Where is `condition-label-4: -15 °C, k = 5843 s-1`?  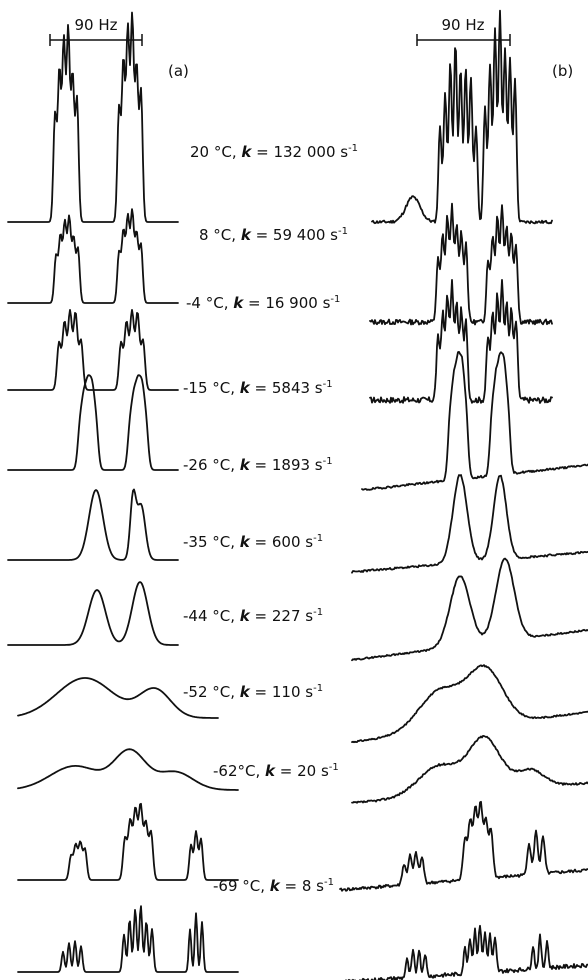
condition-label-4: -15 °C, k = 5843 s-1 is located at coordinates (258, 388).